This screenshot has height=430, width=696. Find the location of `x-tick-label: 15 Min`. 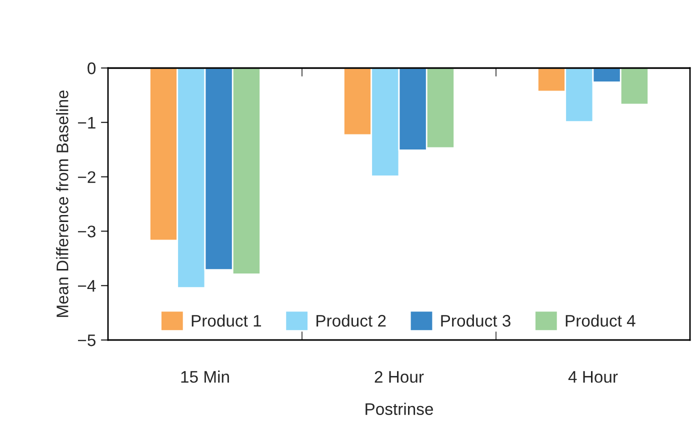

x-tick-label: 15 Min is located at coordinates (205, 376).